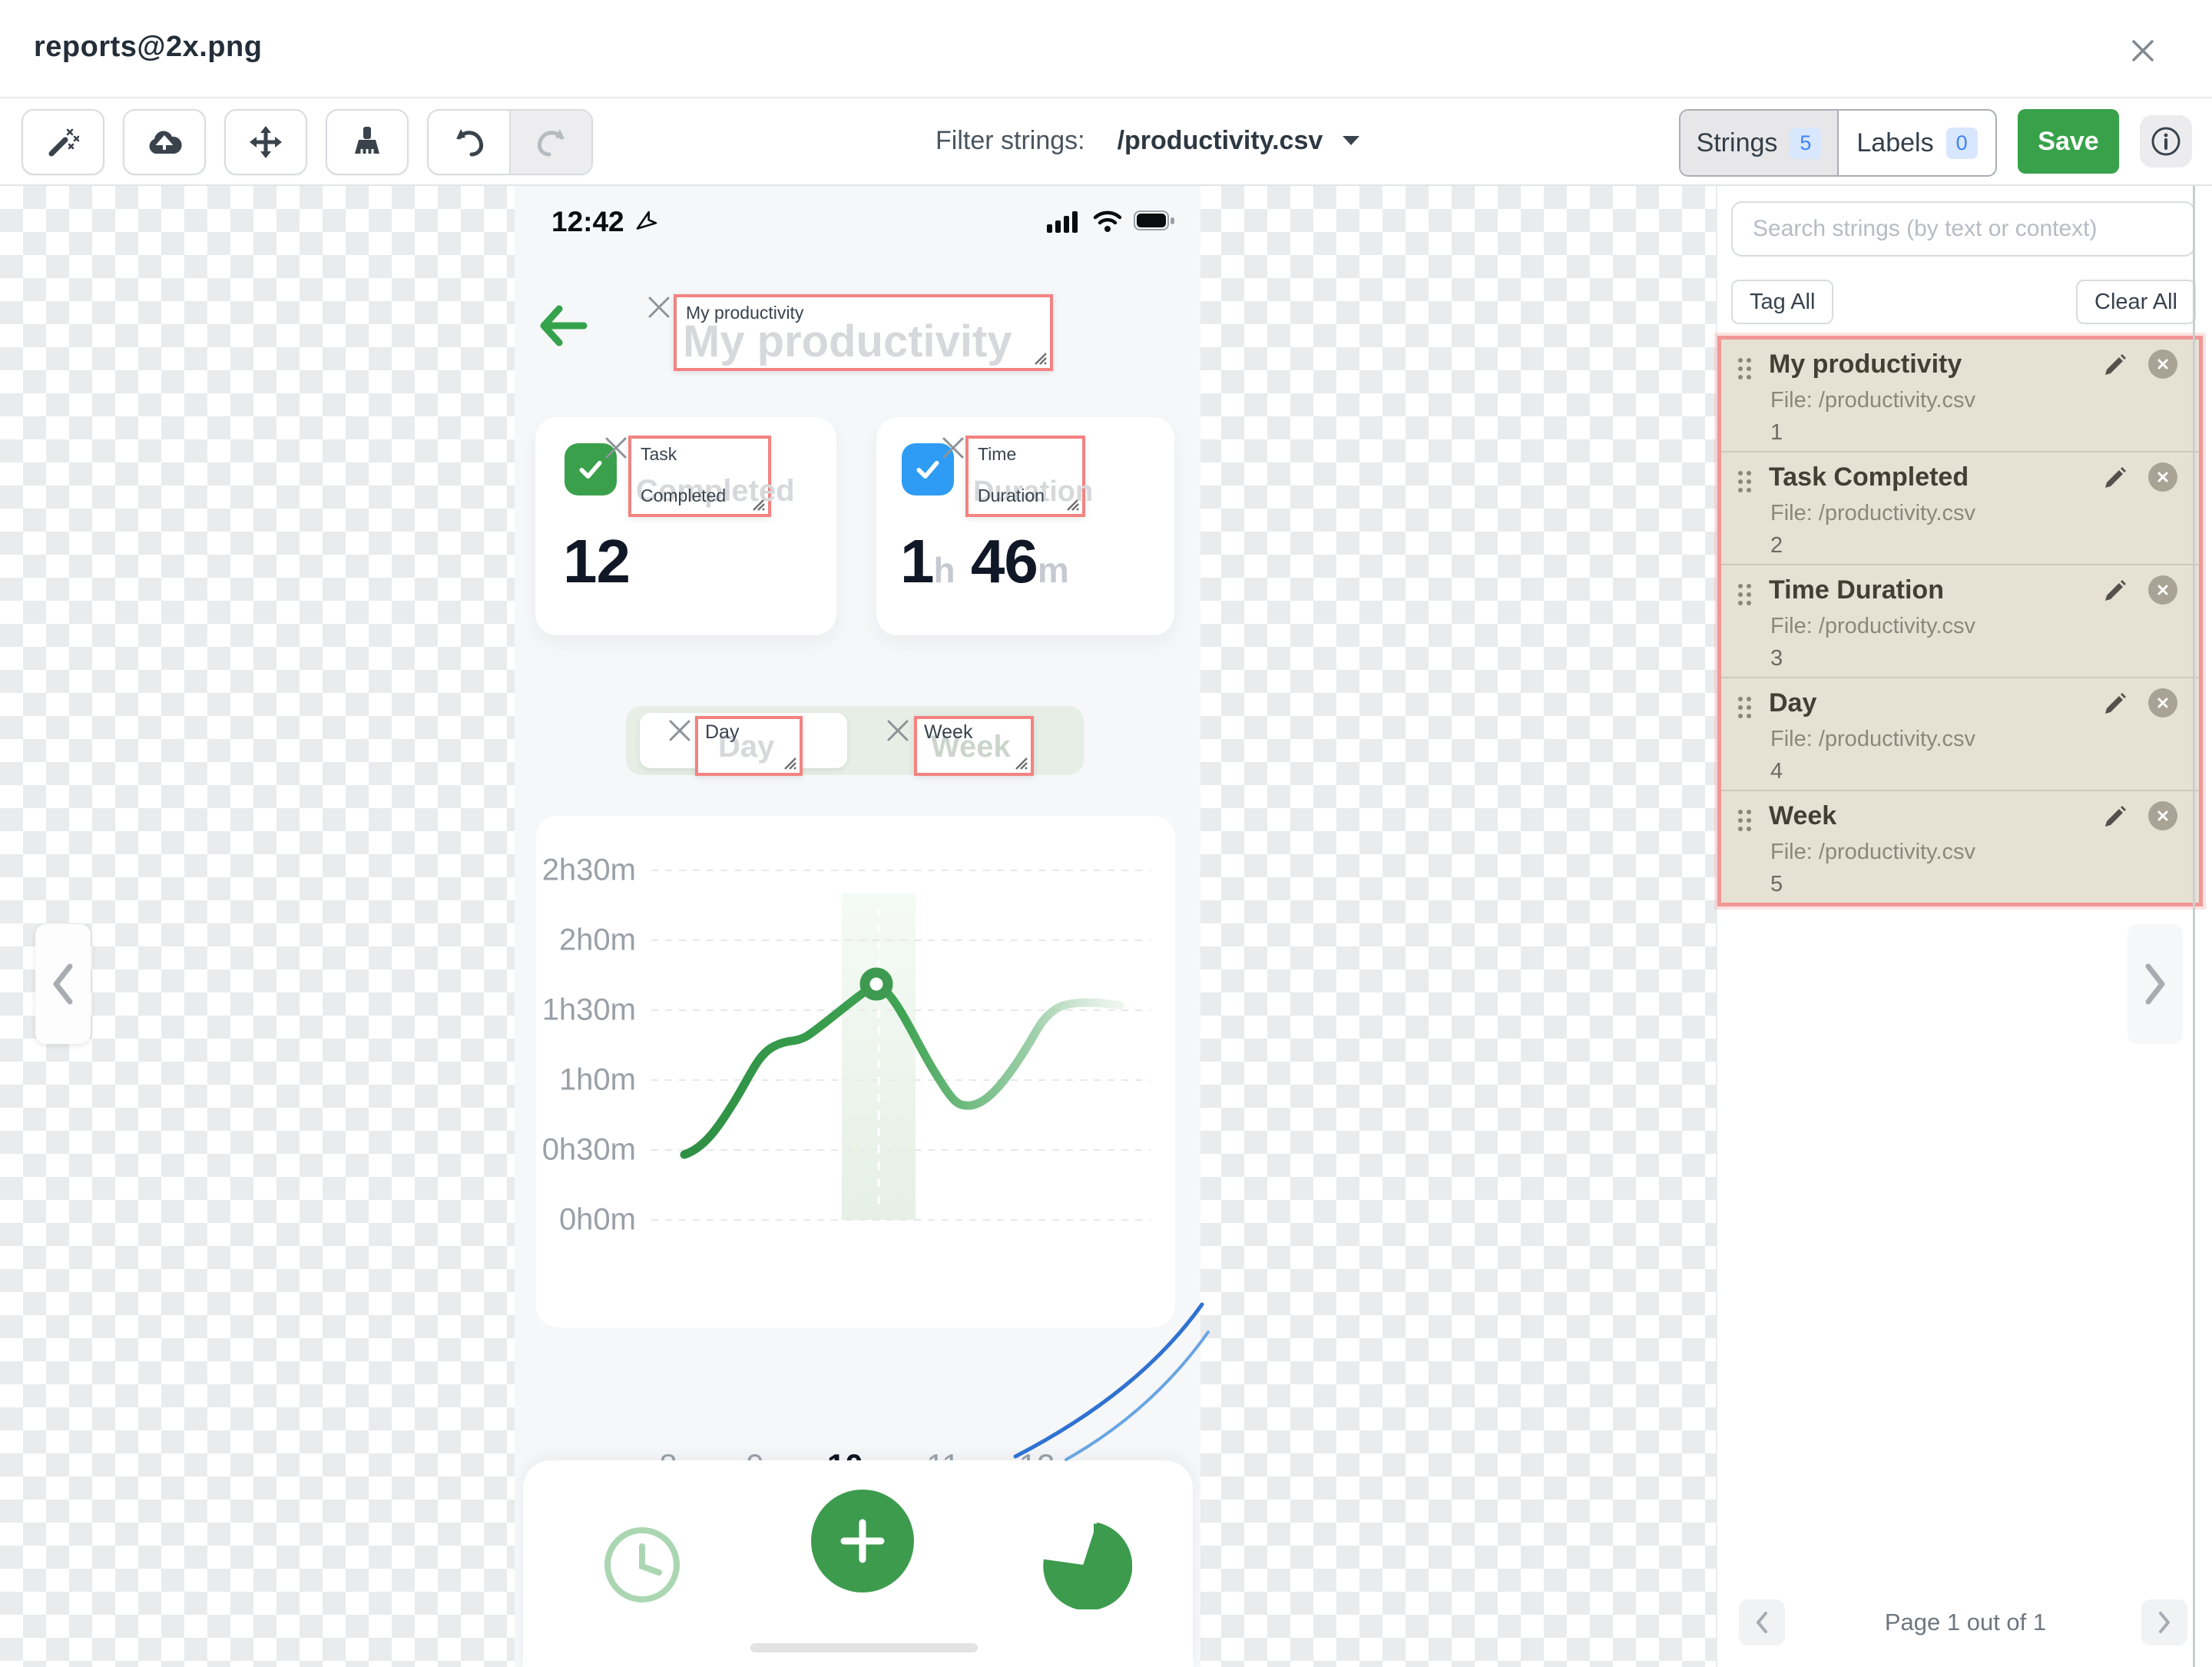  I want to click on clear-all-button: Clear All, so click(2136, 302).